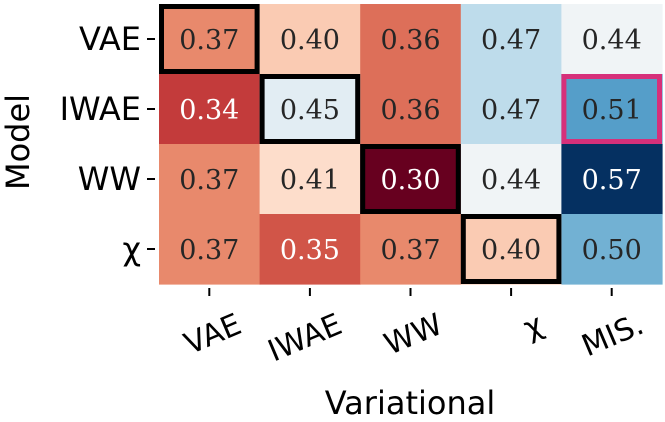 This screenshot has width=665, height=422. What do you see at coordinates (305, 338) in the screenshot?
I see `x-tick-label: IWAE` at bounding box center [305, 338].